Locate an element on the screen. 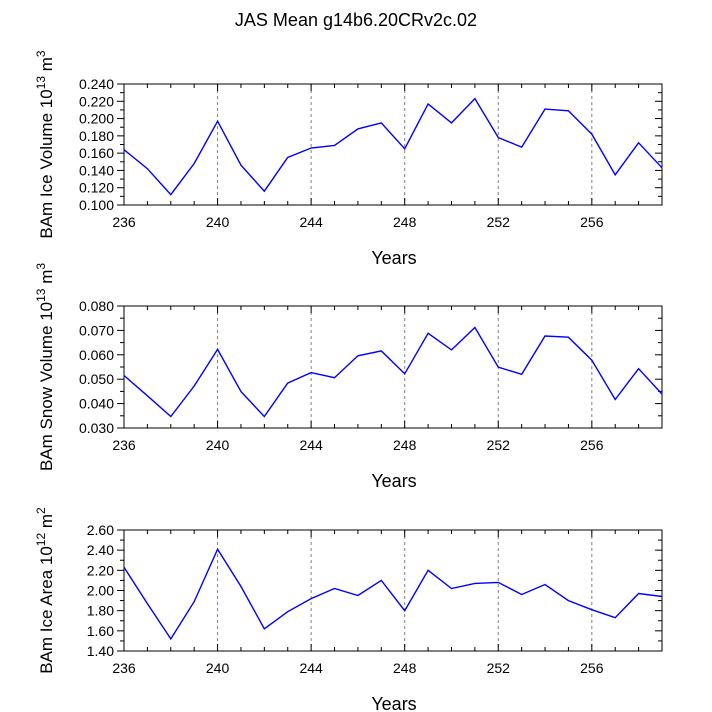 This screenshot has width=712, height=712. chart-1-xlabel: Years is located at coordinates (393, 258).